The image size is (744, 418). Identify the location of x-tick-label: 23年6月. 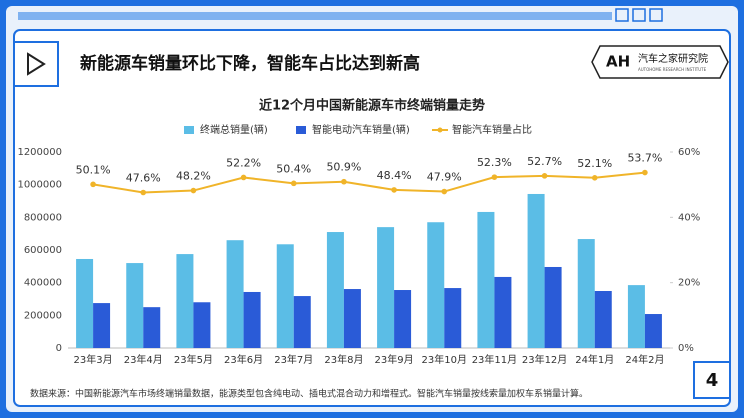
(243, 359).